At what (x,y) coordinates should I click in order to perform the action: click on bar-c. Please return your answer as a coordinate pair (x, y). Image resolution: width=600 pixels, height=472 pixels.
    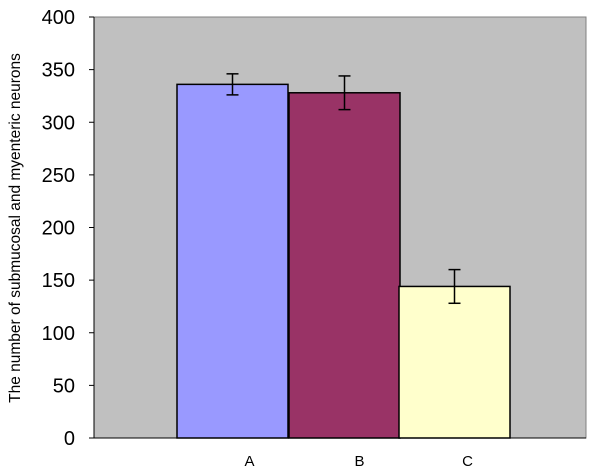
    Looking at the image, I should click on (454, 362).